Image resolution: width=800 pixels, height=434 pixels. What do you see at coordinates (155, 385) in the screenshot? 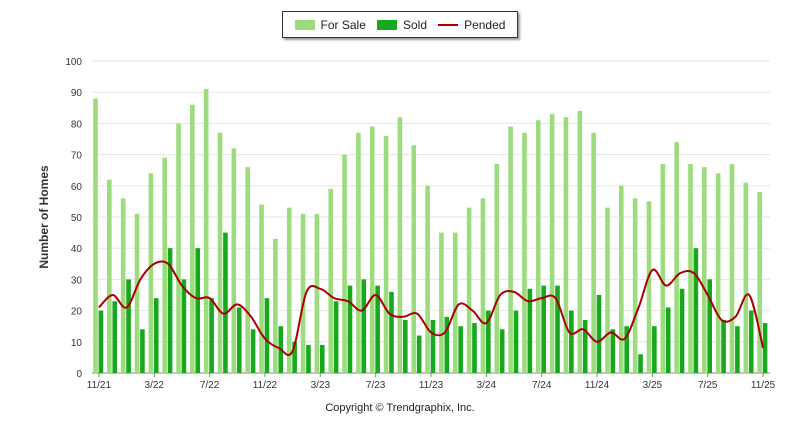
I see `x-tick-label: 3/22` at bounding box center [155, 385].